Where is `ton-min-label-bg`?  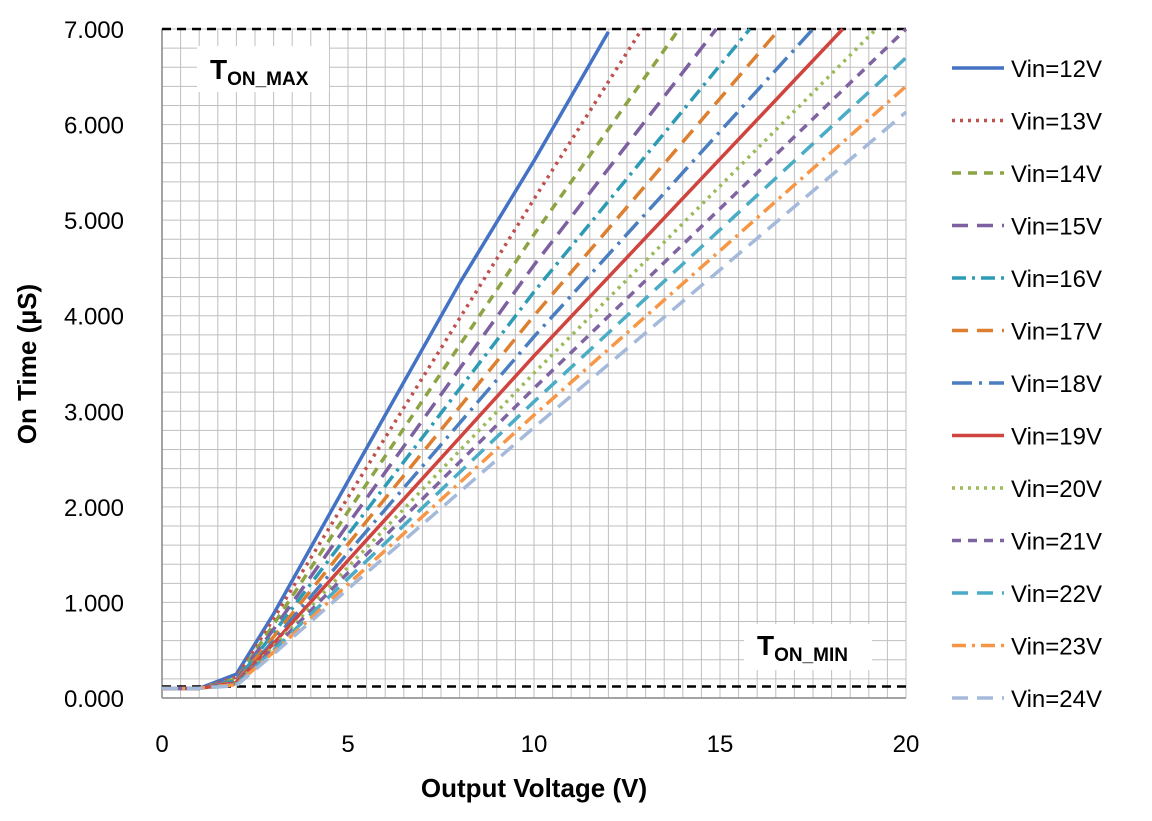 ton-min-label-bg is located at coordinates (808, 647).